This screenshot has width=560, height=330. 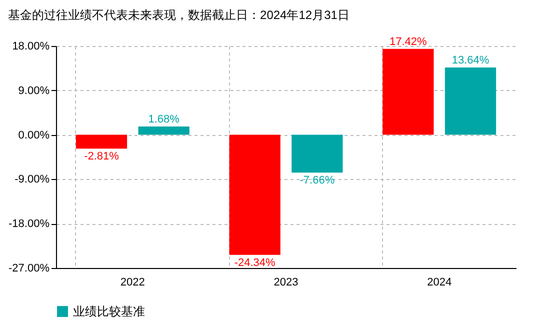 What do you see at coordinates (102, 156) in the screenshot?
I see `data-label: -2.81%` at bounding box center [102, 156].